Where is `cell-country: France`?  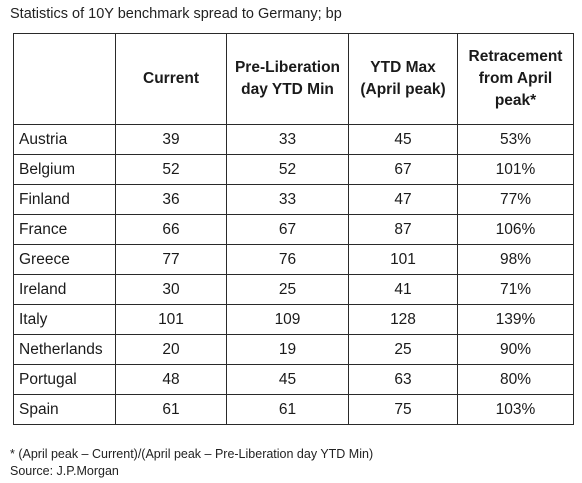 cell-country: France is located at coordinates (64, 229).